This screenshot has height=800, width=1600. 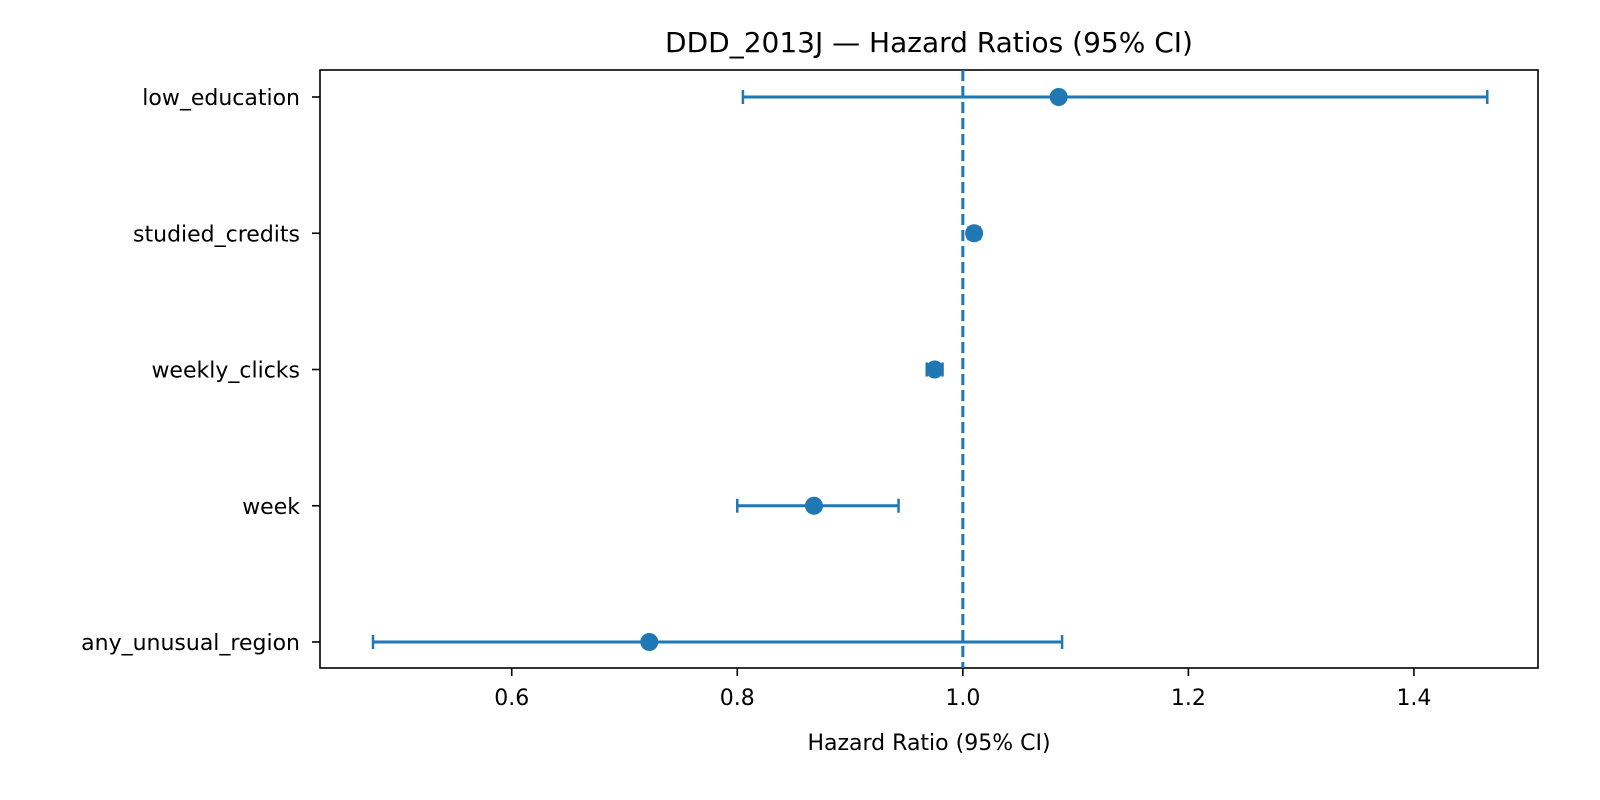 What do you see at coordinates (737, 698) in the screenshot?
I see `x-tick-label-0.8: 0.8` at bounding box center [737, 698].